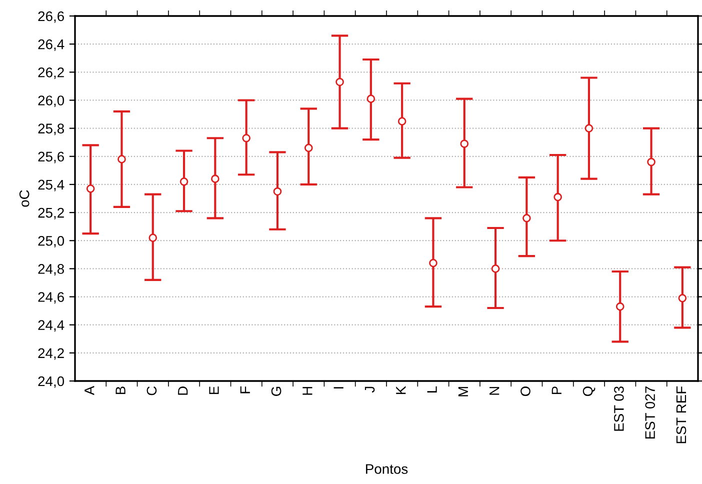 The width and height of the screenshot is (702, 484). Describe the element at coordinates (51, 242) in the screenshot. I see `y-tick-label: 25,0` at that location.